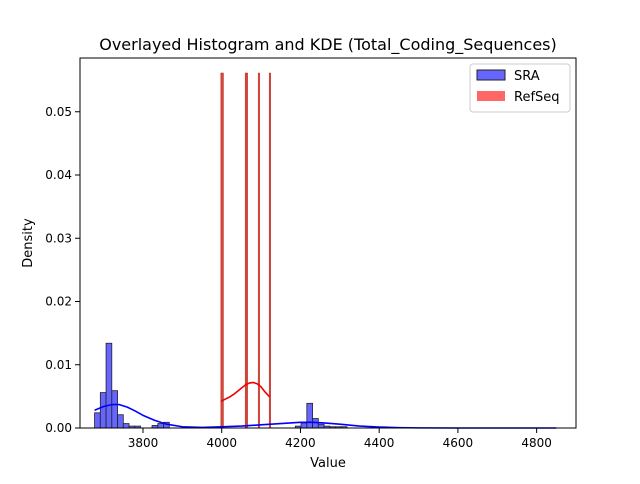  I want to click on x-tick-label: 4200, so click(300, 443).